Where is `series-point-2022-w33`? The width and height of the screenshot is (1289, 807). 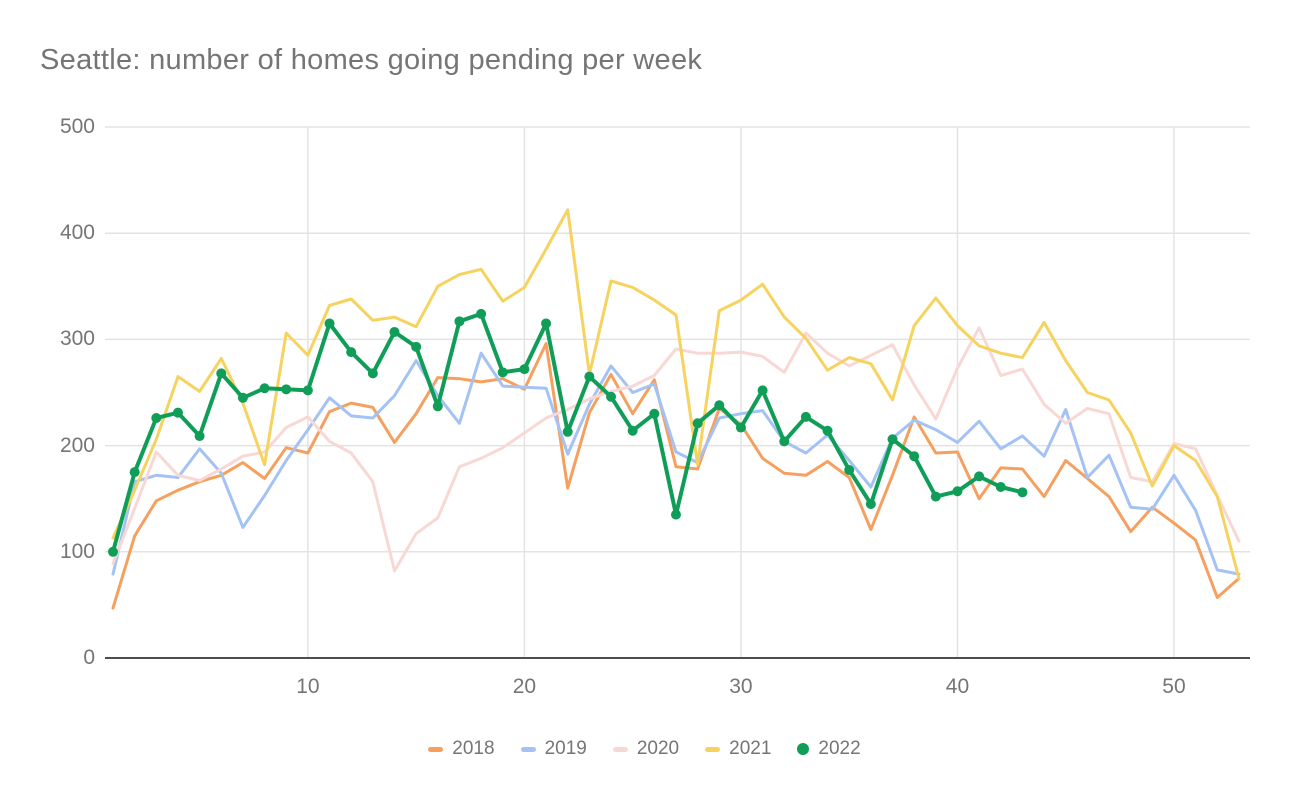
series-point-2022-w33 is located at coordinates (805, 416).